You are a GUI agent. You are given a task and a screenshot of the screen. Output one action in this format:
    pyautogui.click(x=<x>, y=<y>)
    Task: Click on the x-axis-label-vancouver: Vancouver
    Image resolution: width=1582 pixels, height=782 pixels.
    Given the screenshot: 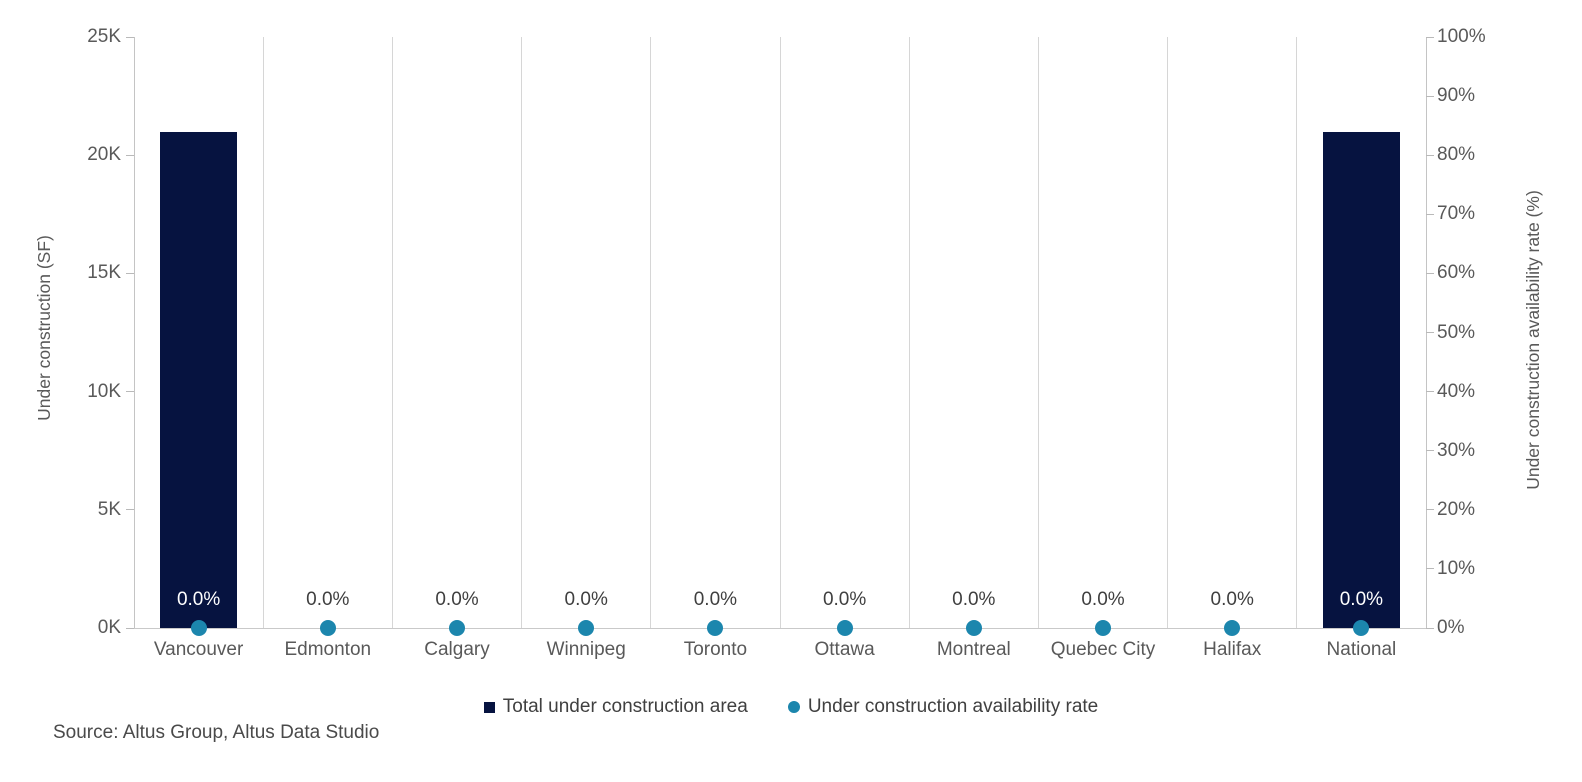 What is the action you would take?
    pyautogui.click(x=198, y=649)
    